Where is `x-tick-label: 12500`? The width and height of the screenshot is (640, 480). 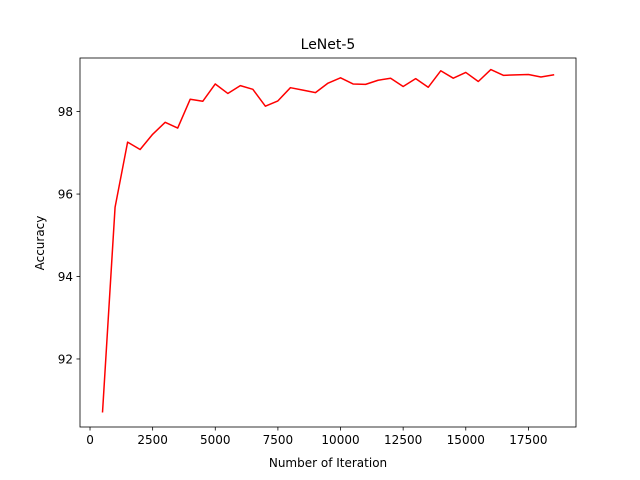 x-tick-label: 12500 is located at coordinates (403, 440).